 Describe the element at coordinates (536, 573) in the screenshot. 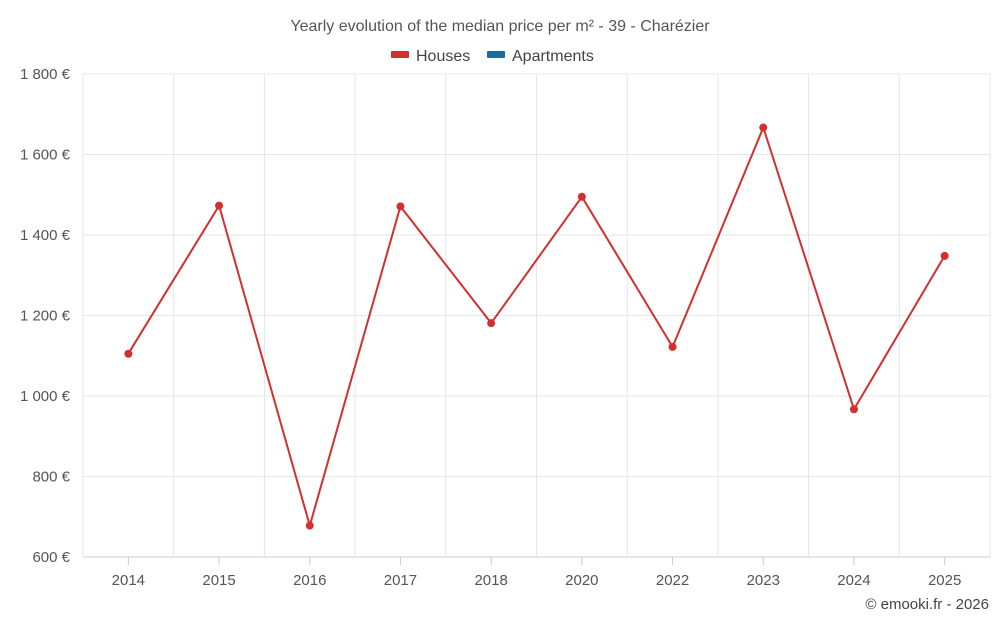

I see `x-axis-ticks: 2014 2015 2016 2017 2018 2020 2022 2023 2024 2025` at that location.